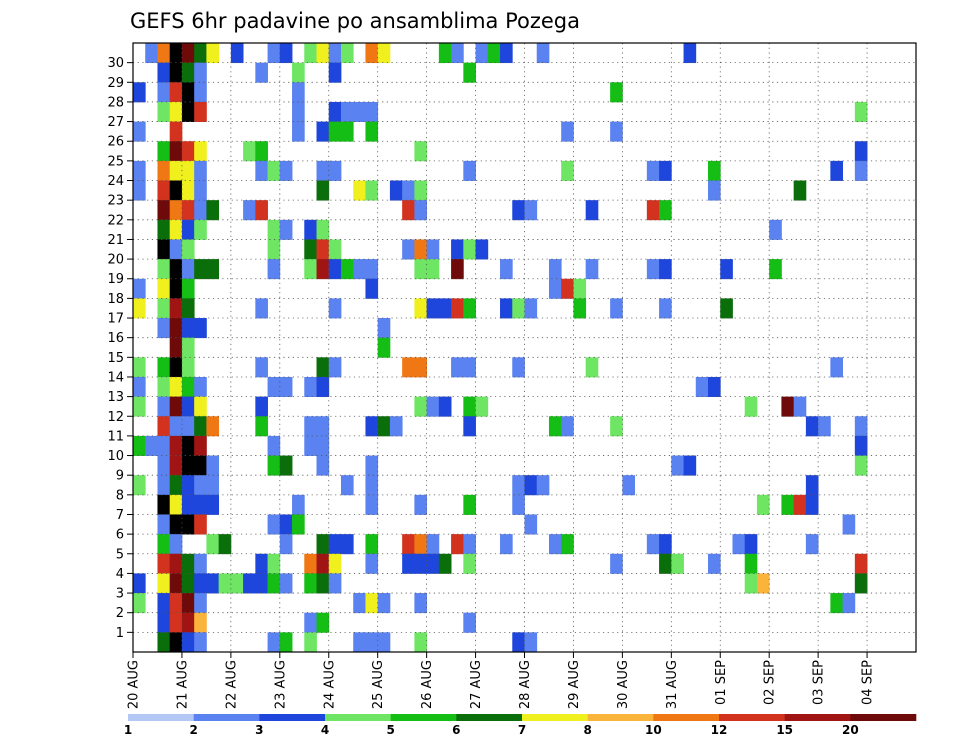 This screenshot has width=960, height=742. Describe the element at coordinates (259, 730) in the screenshot. I see `legend-label: 3` at that location.